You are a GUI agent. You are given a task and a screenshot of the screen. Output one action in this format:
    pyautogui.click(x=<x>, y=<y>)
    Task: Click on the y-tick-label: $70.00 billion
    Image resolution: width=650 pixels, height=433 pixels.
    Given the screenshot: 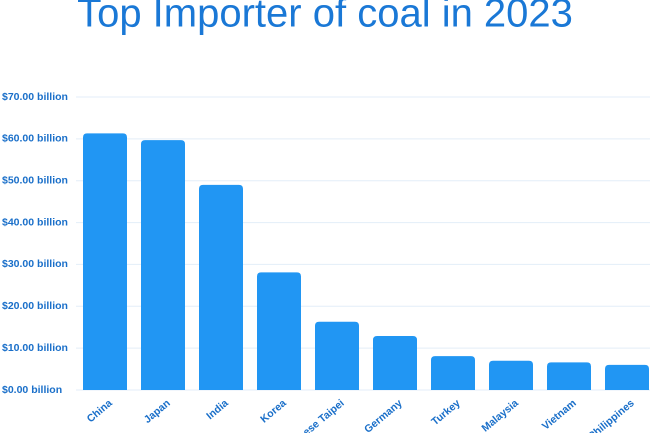 What is the action you would take?
    pyautogui.click(x=35, y=97)
    